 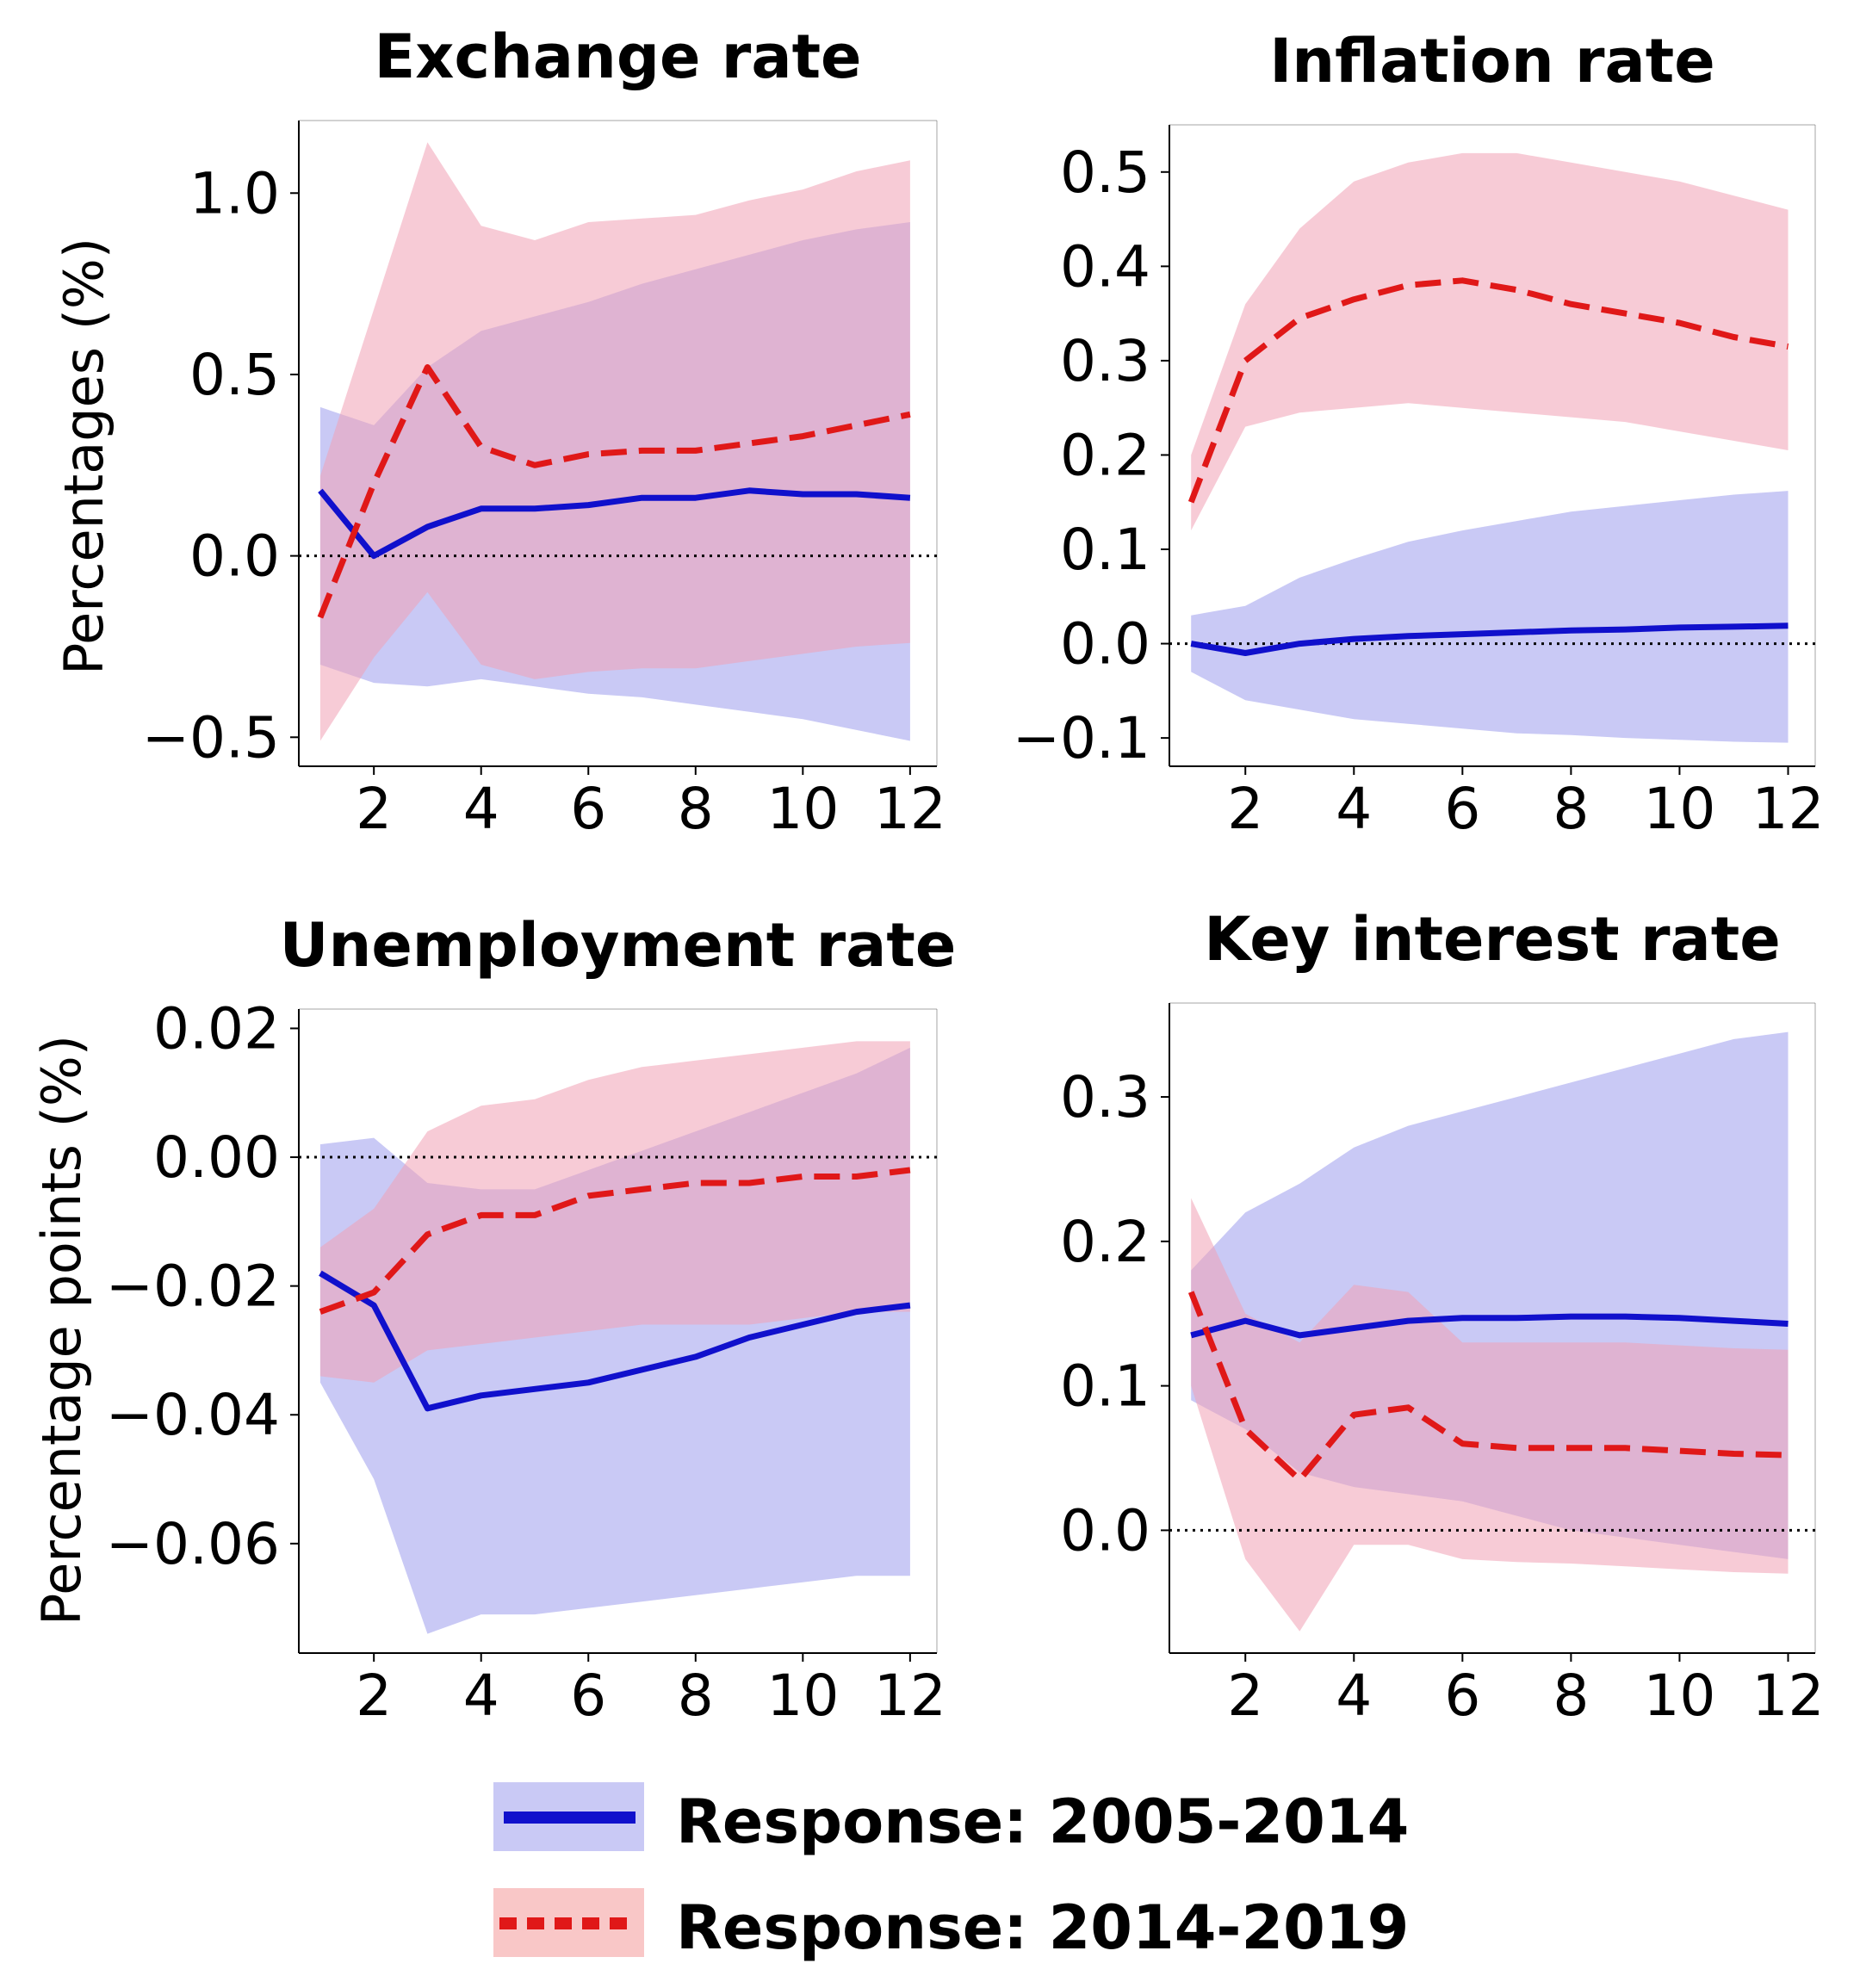 I want to click on exchange-rate-y-tick-label: 0.0, so click(x=234, y=557).